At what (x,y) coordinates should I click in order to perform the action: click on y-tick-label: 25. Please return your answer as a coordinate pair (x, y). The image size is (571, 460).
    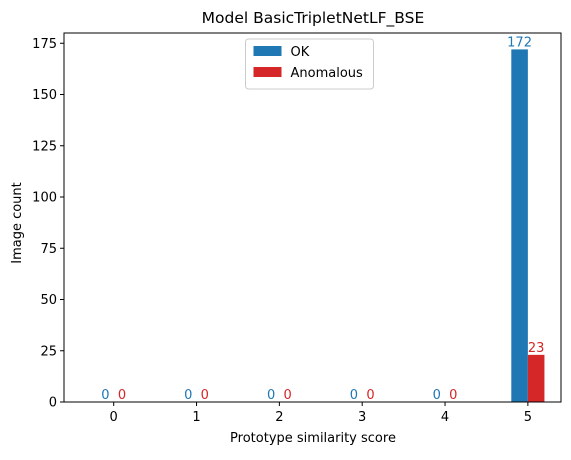
    Looking at the image, I should click on (48, 351).